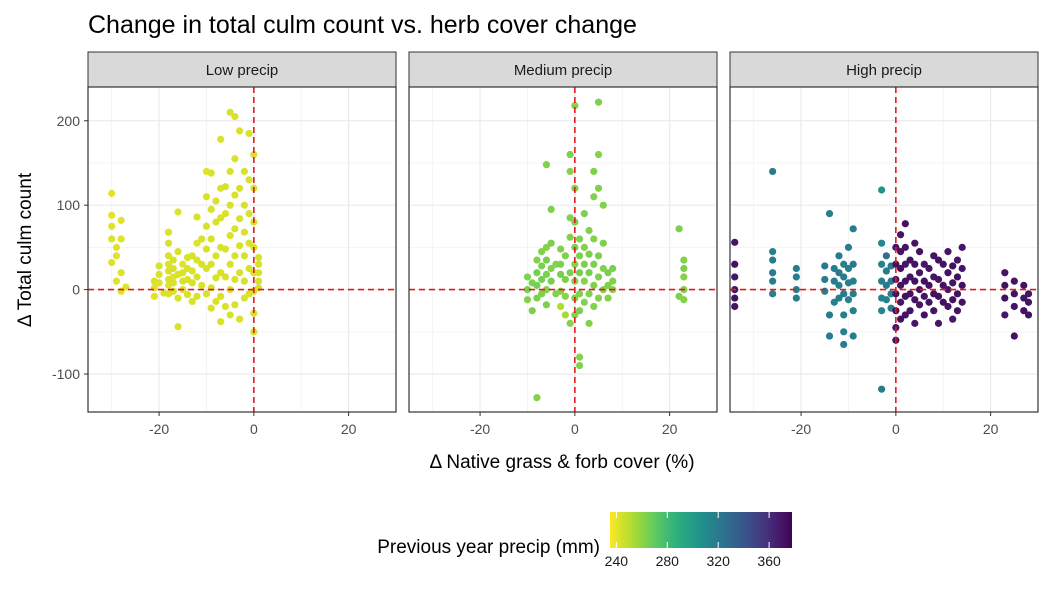 The height and width of the screenshot is (600, 1050). What do you see at coordinates (668, 561) in the screenshot?
I see `legend-tick-label: 280` at bounding box center [668, 561].